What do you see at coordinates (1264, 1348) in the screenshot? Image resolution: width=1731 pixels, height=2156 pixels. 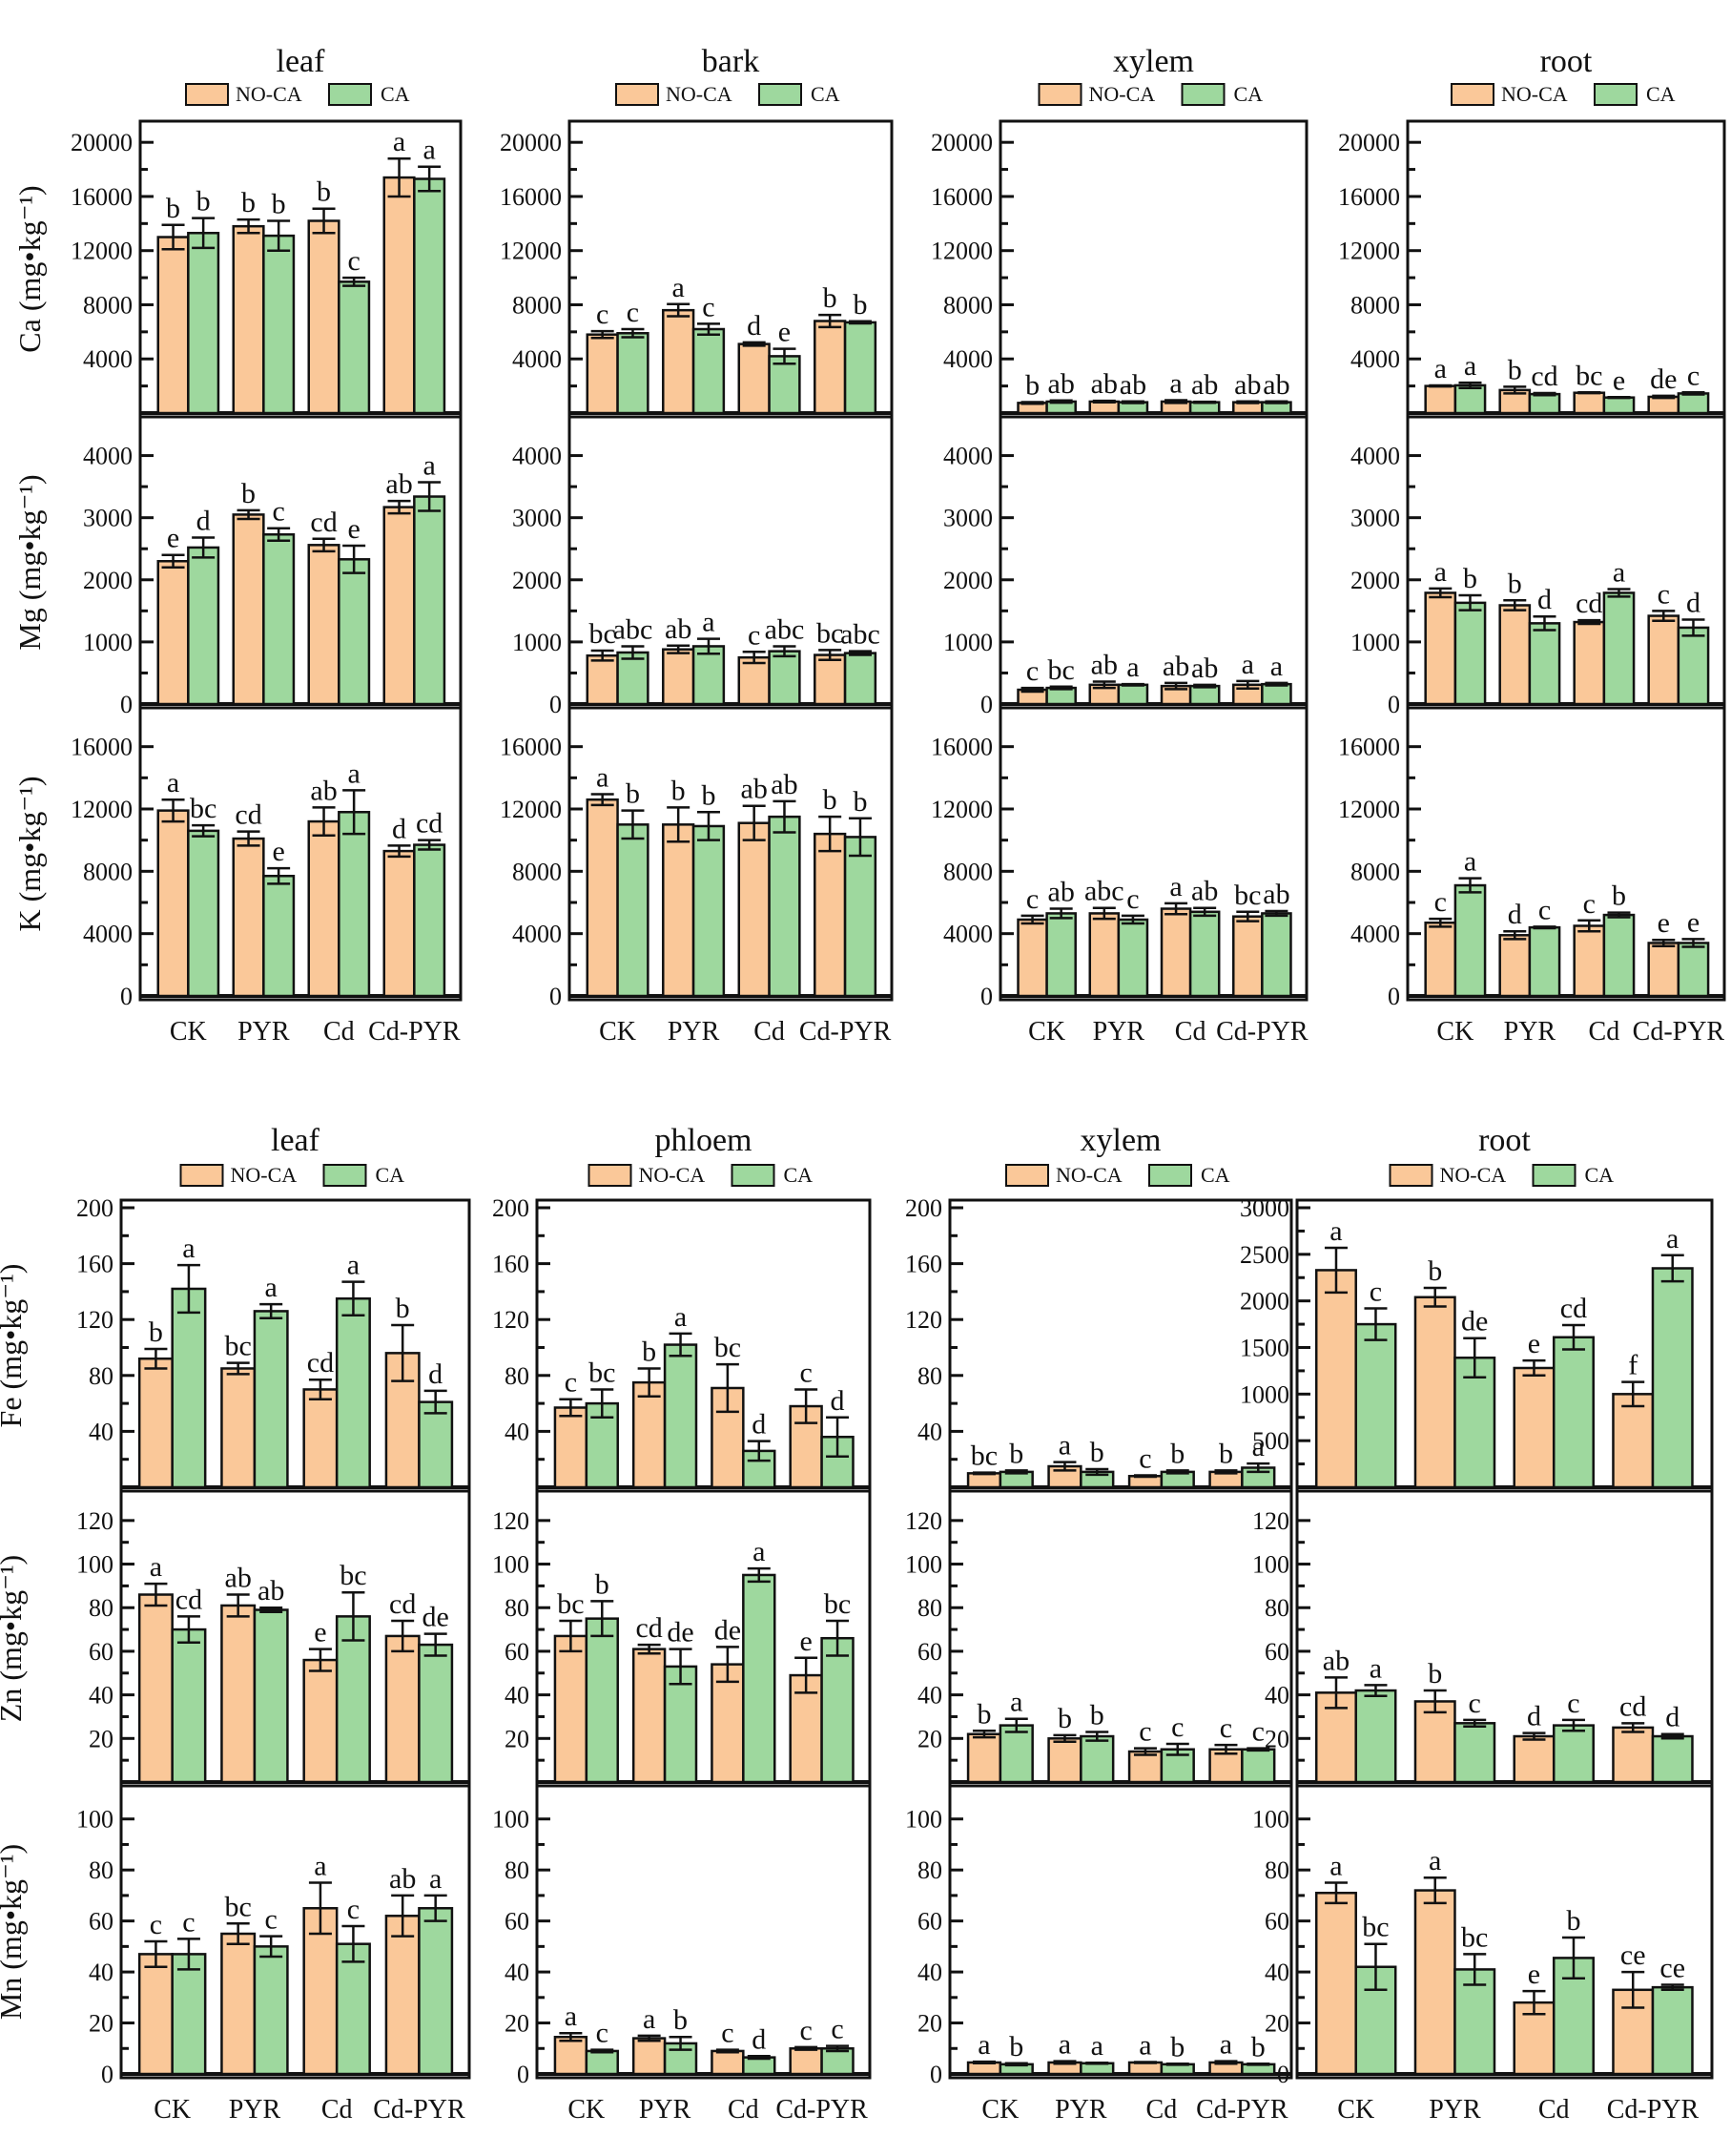 I see `y-tick-label: 1500` at bounding box center [1264, 1348].